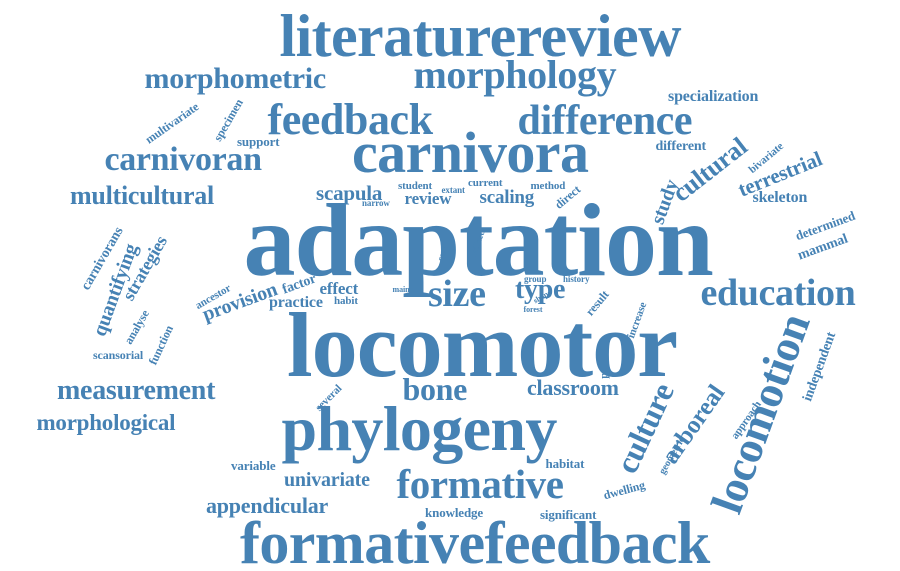 Image resolution: width=900 pixels, height=571 pixels. Describe the element at coordinates (172, 123) in the screenshot. I see `word-multivariate: multivariate` at that location.